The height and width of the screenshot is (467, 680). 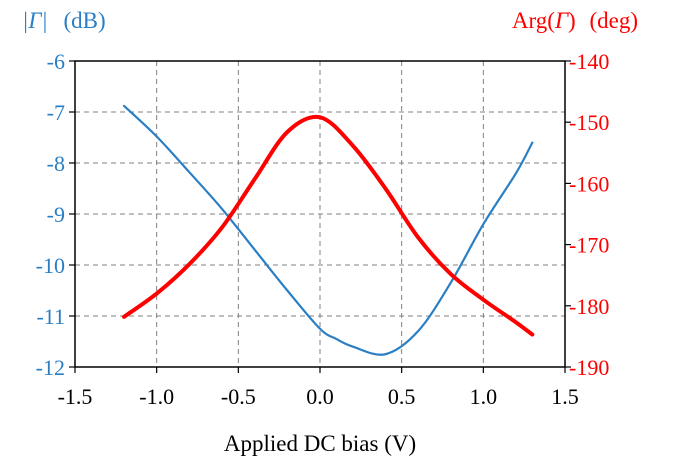 I want to click on right-tick-label: -160, so click(x=589, y=183).